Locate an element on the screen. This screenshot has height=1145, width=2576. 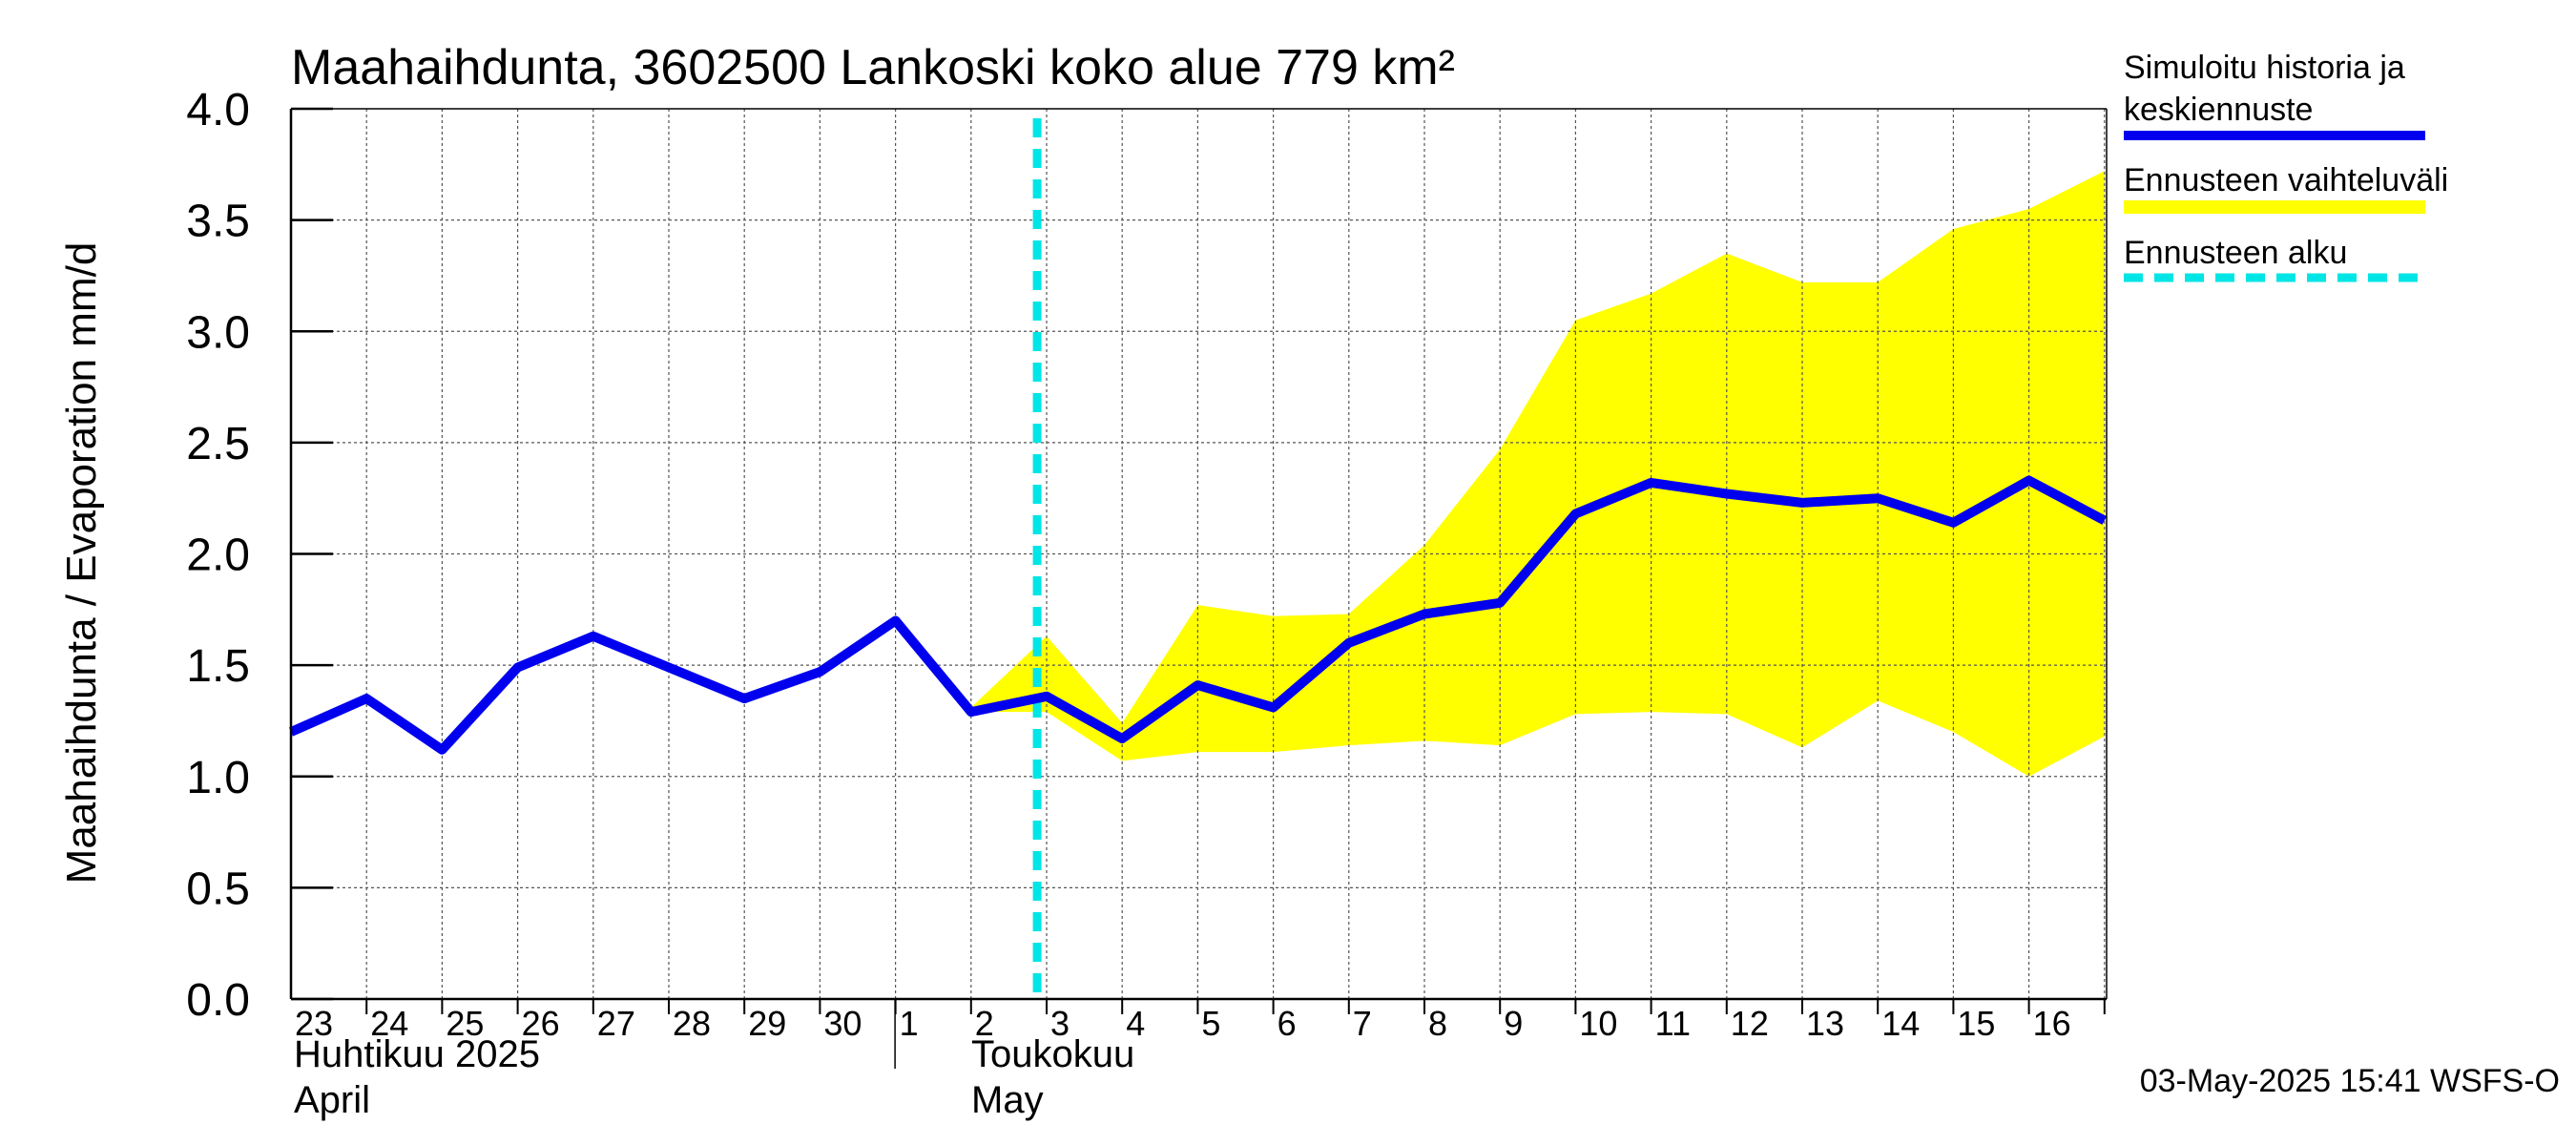
x-tick-label: 10 is located at coordinates (1598, 1023).